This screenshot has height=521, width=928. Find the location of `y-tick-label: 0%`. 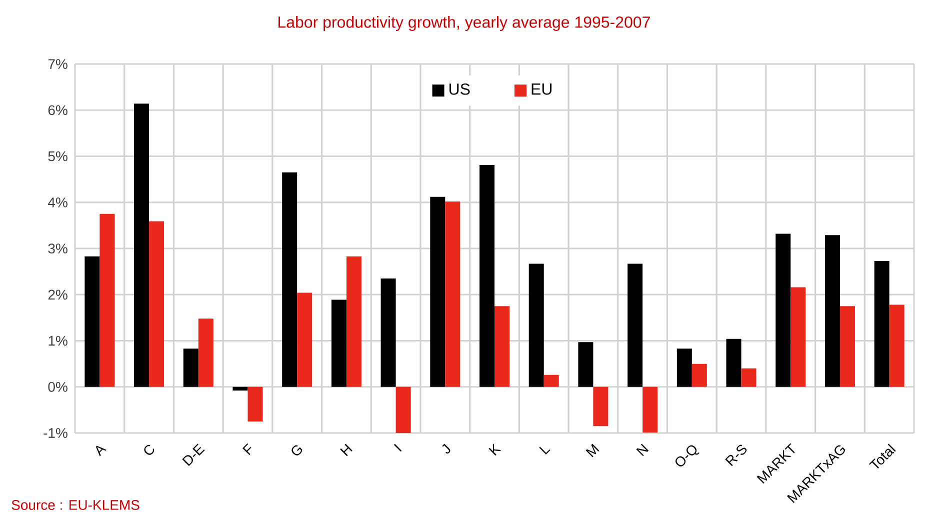

y-tick-label: 0% is located at coordinates (58, 387).